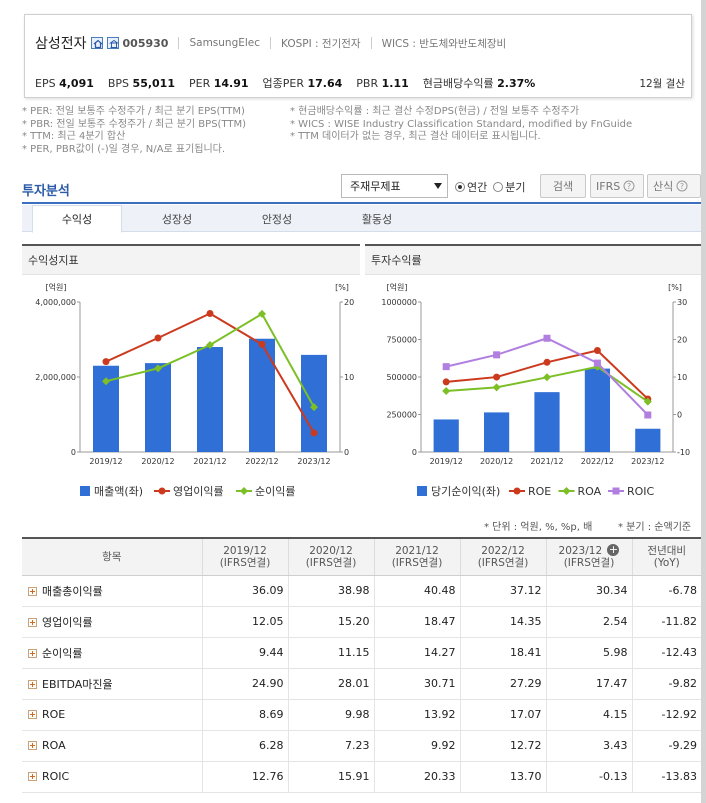 The image size is (706, 803). What do you see at coordinates (397, 287) in the screenshot?
I see `left-unit-label: [억원]` at bounding box center [397, 287].